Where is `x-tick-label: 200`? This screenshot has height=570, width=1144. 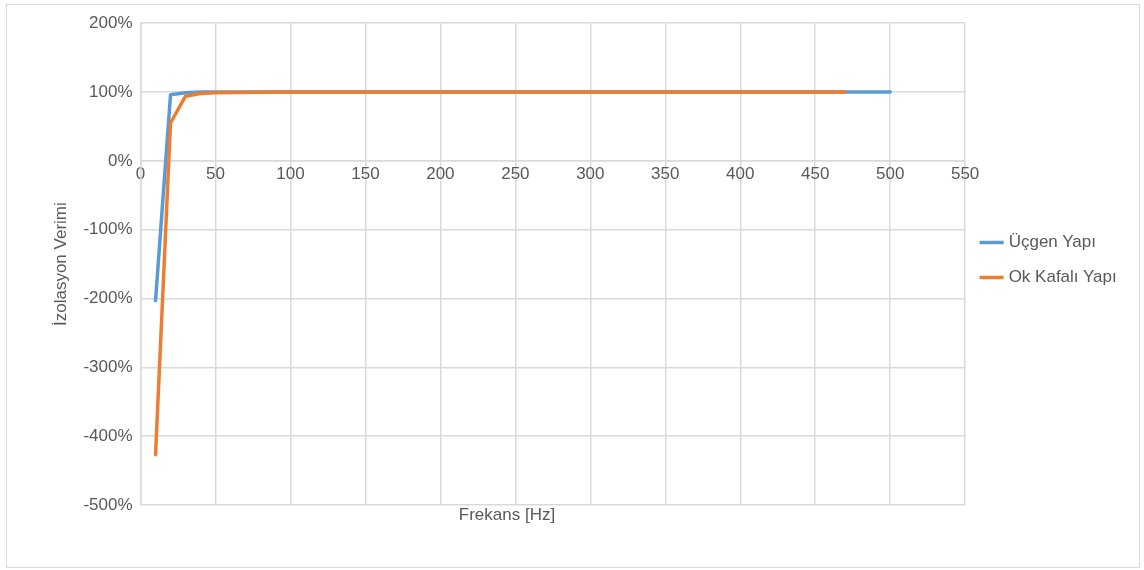
x-tick-label: 200 is located at coordinates (440, 173).